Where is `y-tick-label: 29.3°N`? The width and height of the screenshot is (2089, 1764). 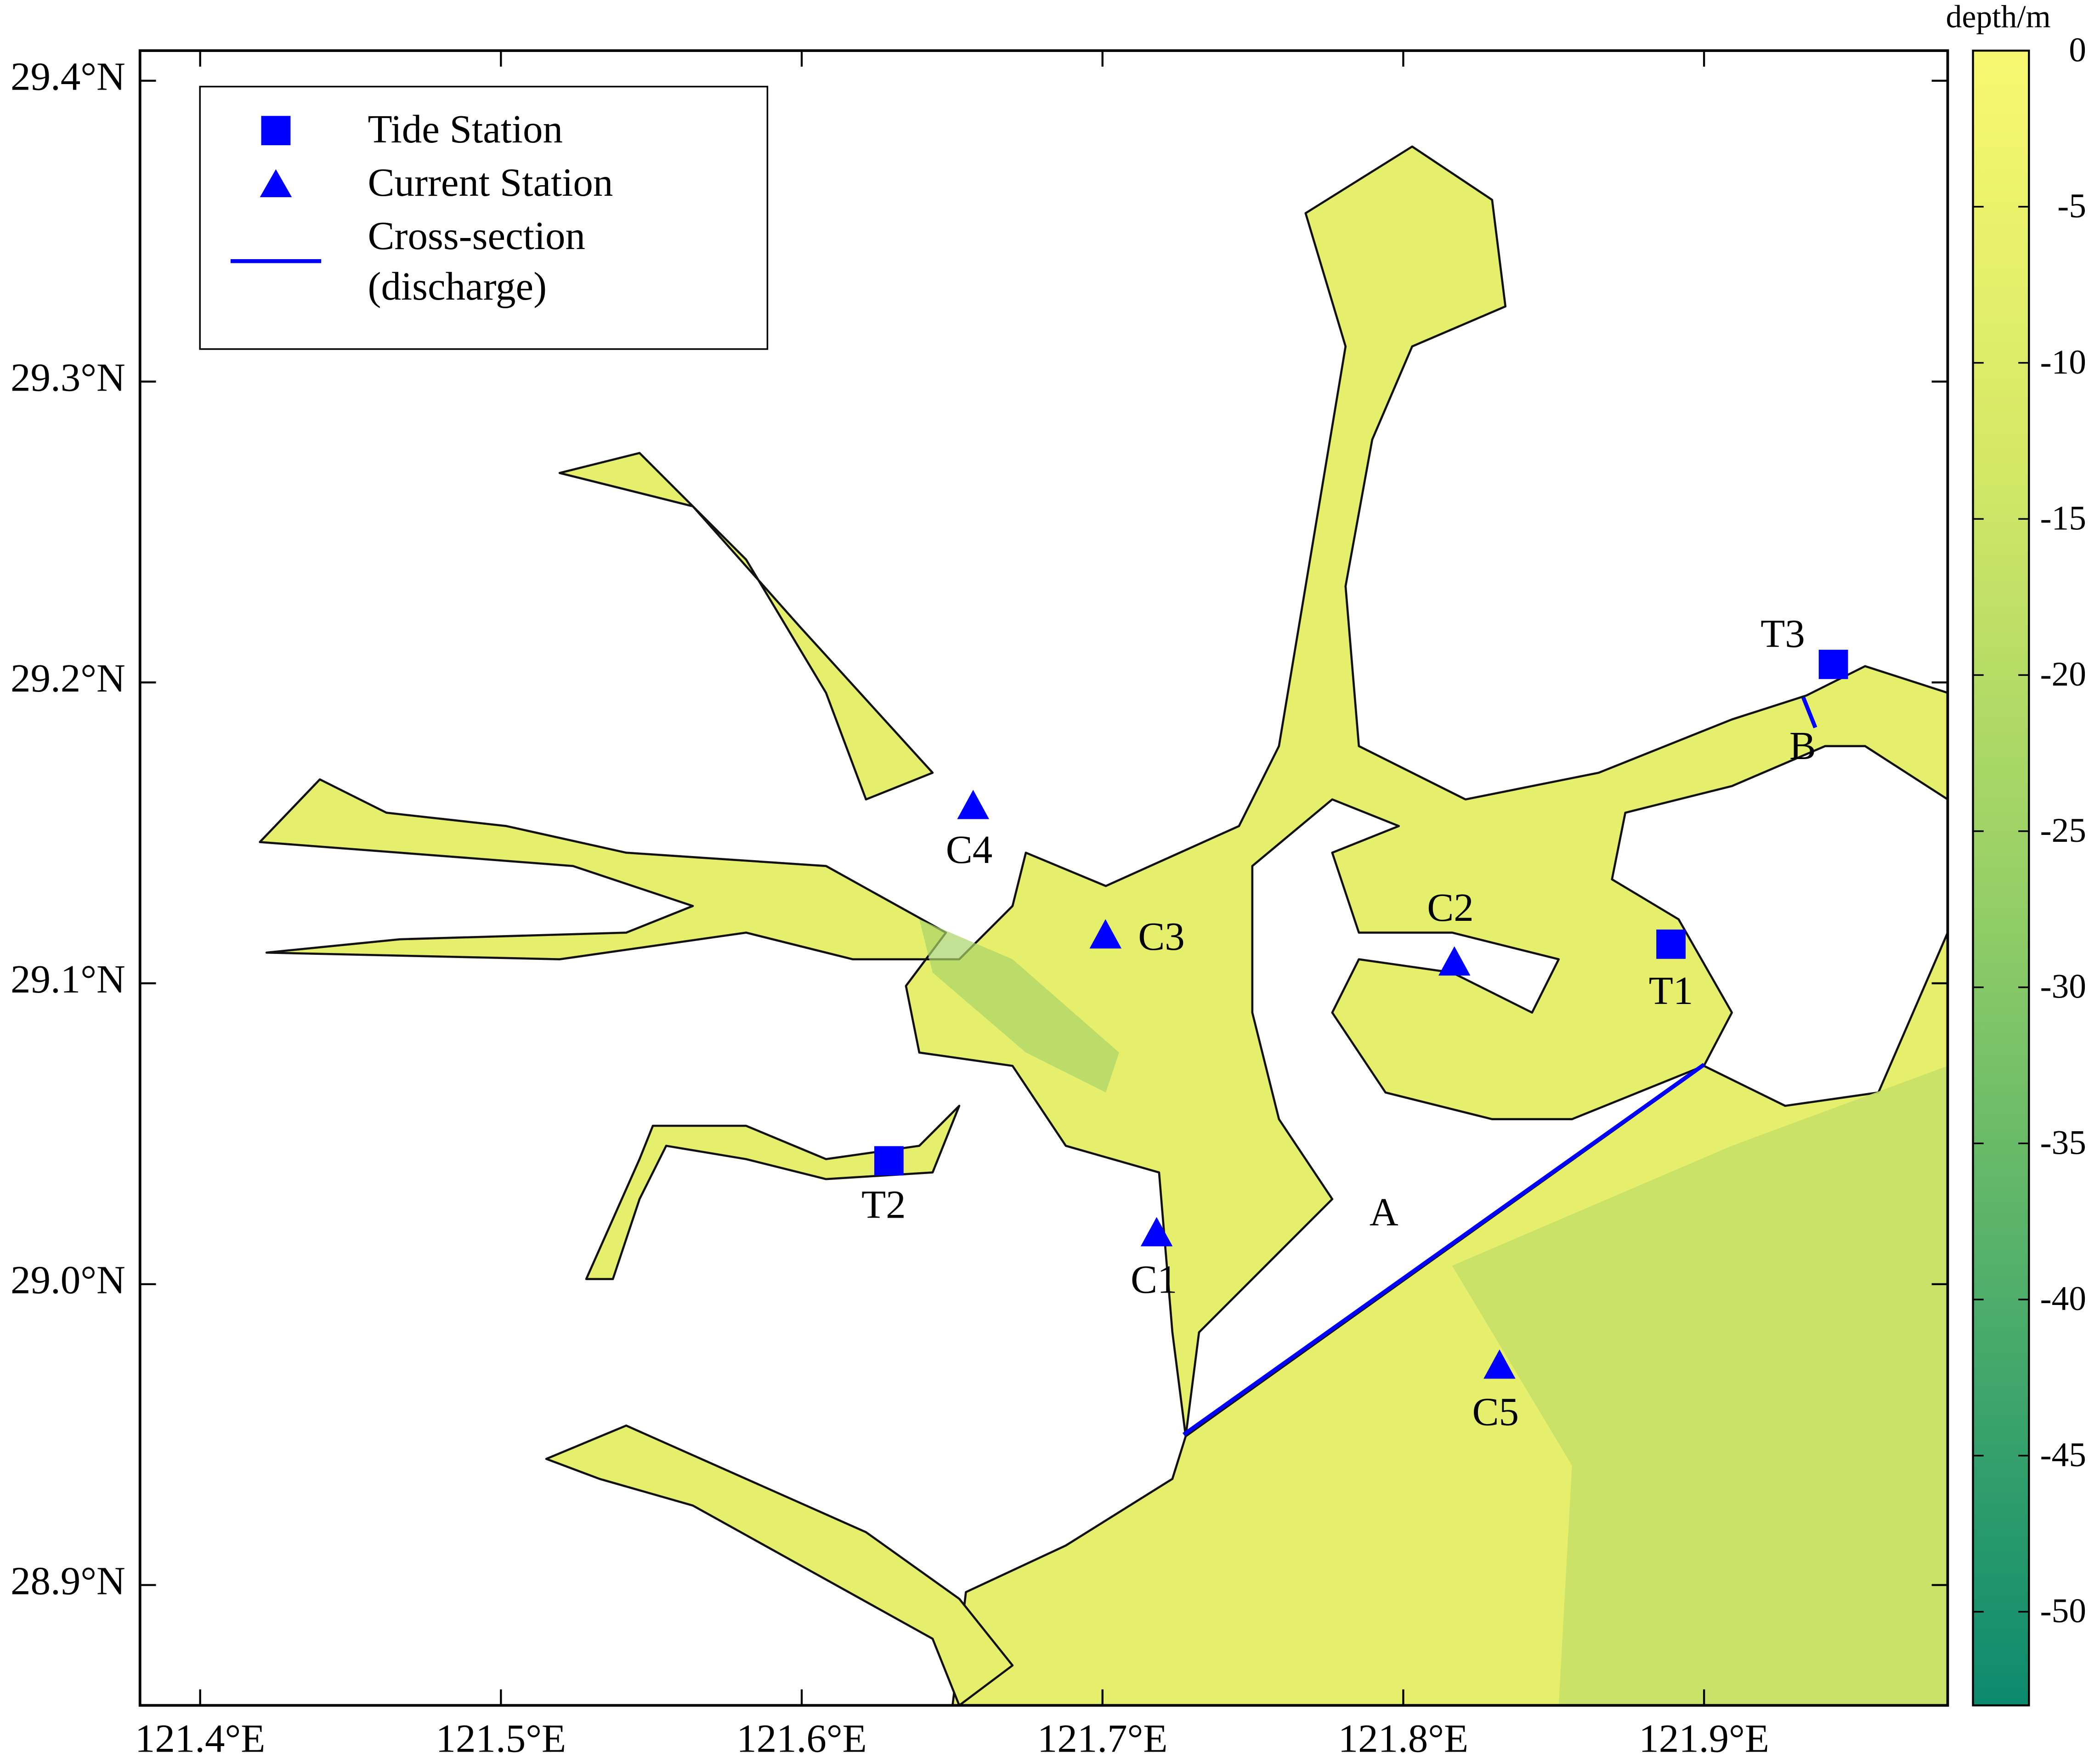 y-tick-label: 29.3°N is located at coordinates (68, 377).